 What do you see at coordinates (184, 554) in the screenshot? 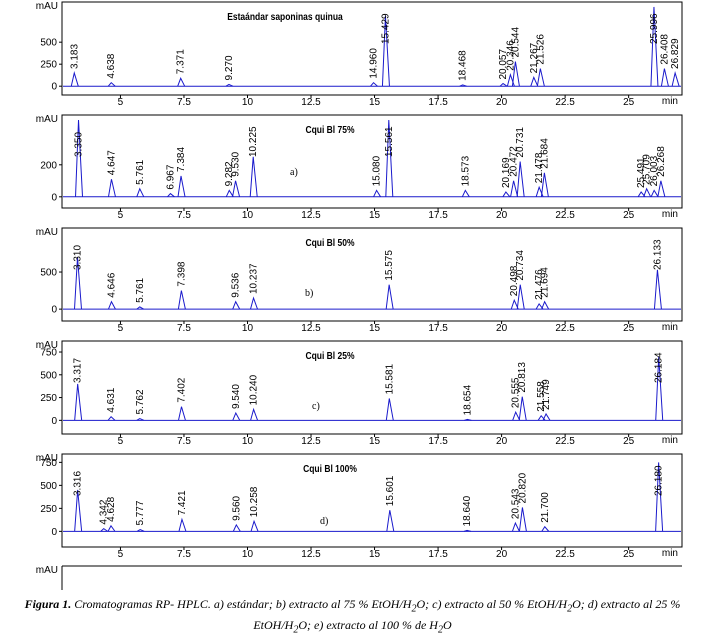
I see `x-tick-label: 7.5` at bounding box center [184, 554].